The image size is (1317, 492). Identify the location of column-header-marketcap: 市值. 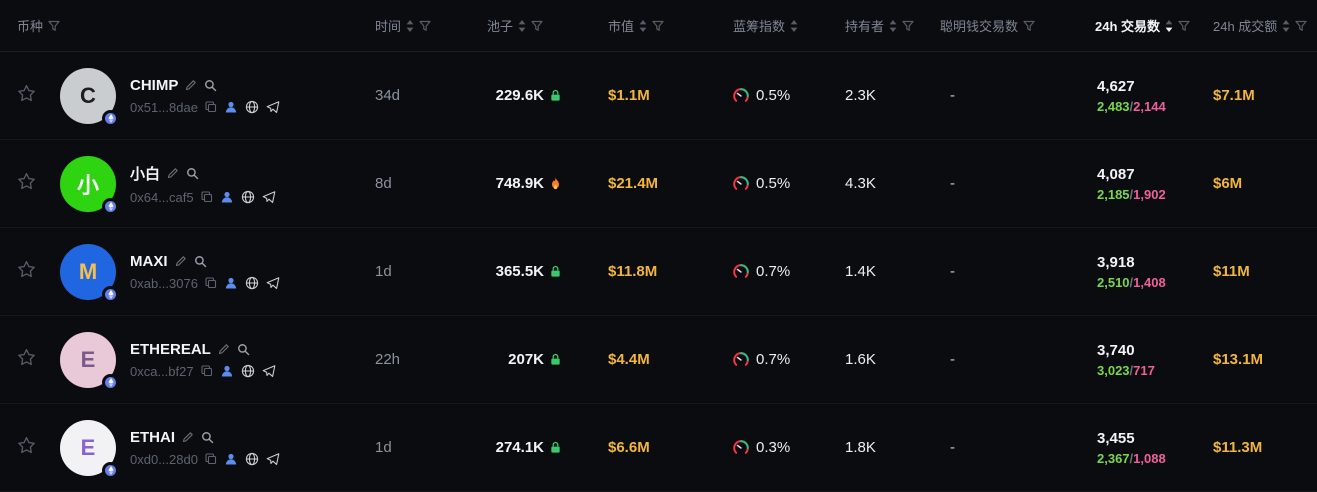
(639, 25).